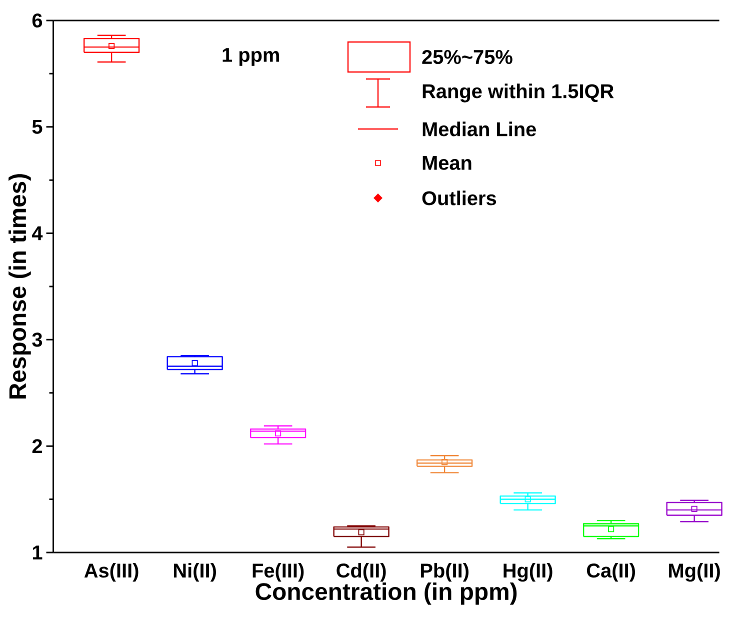 The image size is (739, 644). Describe the element at coordinates (447, 163) in the screenshot. I see `annotation: Mean` at that location.